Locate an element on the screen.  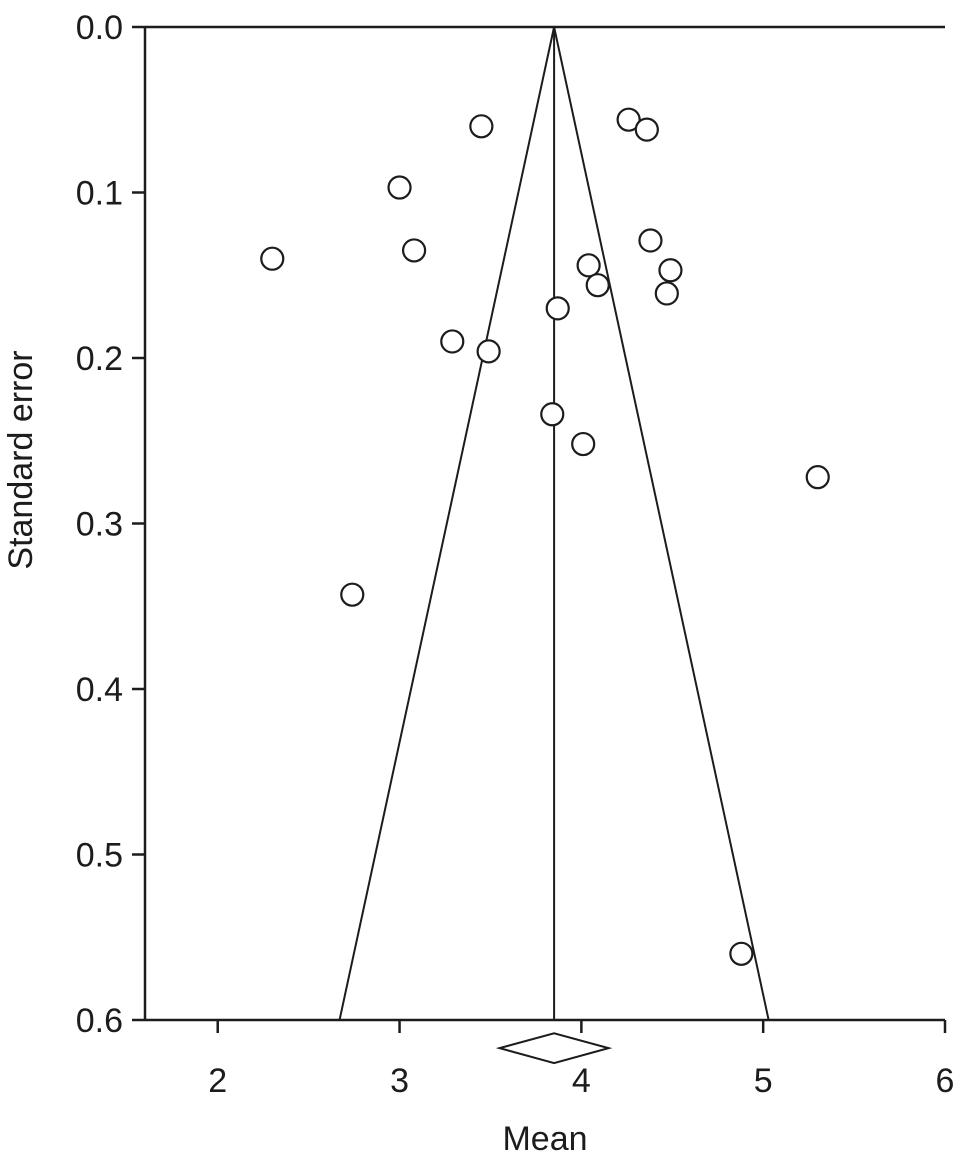
y-tick-label: 0.2 is located at coordinates (99, 359).